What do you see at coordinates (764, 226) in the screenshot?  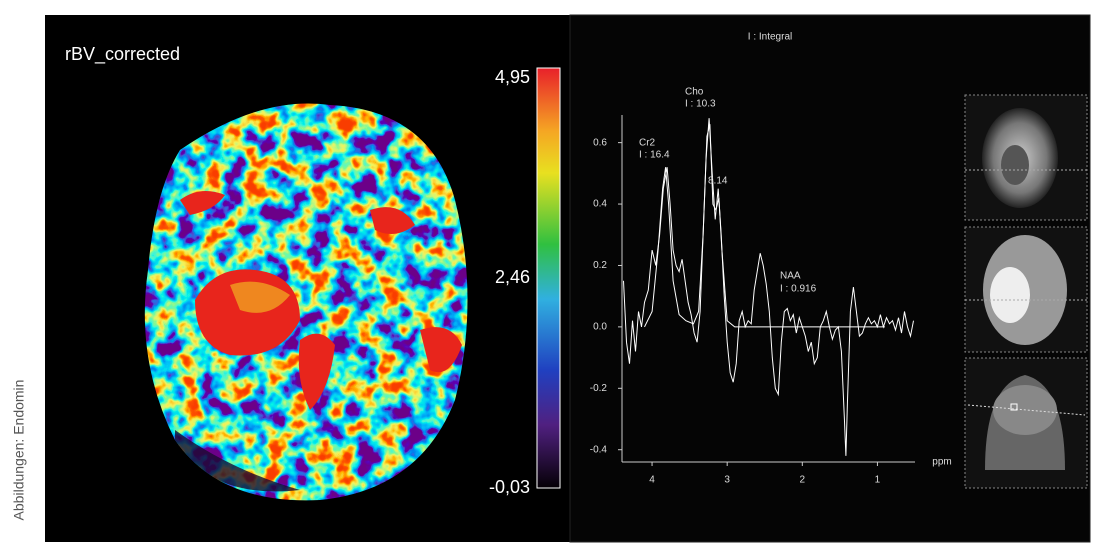 I see `spectrum-line` at bounding box center [764, 226].